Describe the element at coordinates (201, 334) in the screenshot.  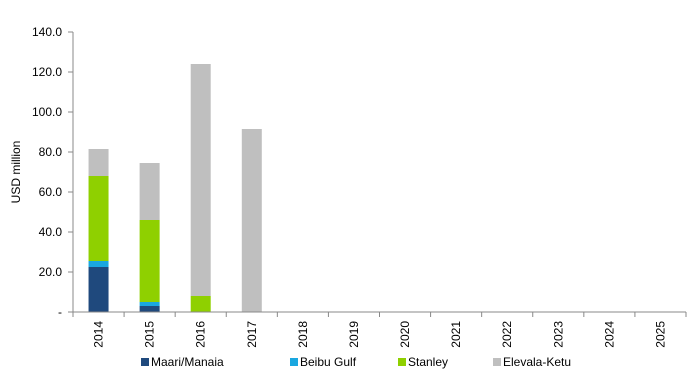
I see `x-tick-label: 2016` at that location.